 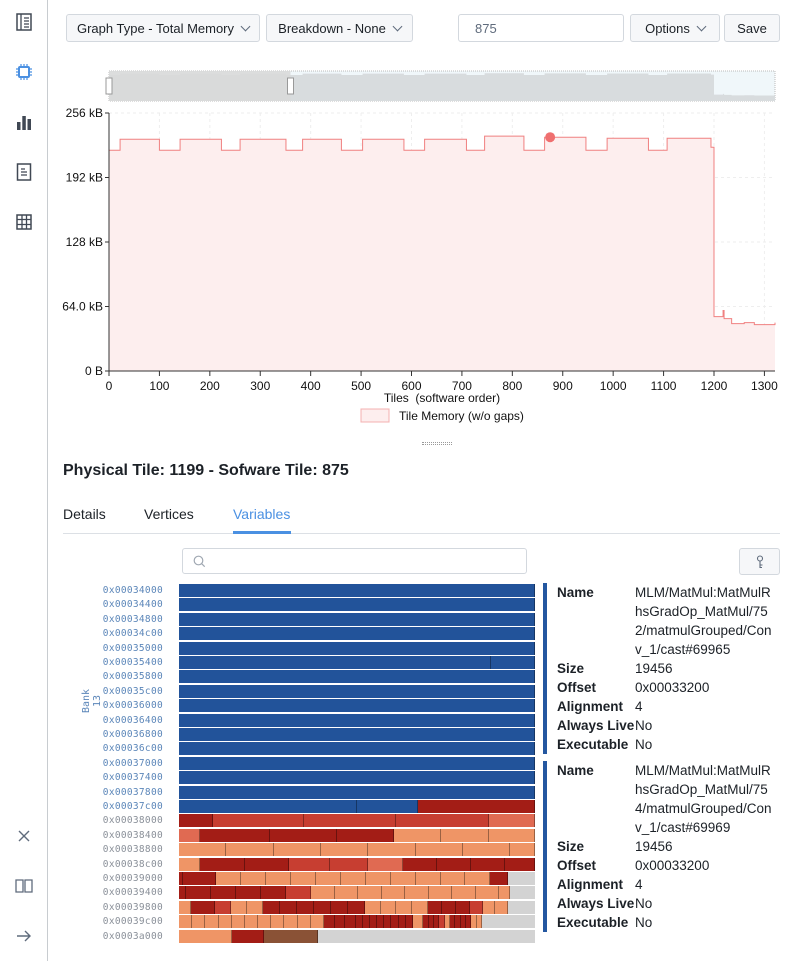 What do you see at coordinates (262, 514) in the screenshot?
I see `tab-variables: Variables` at bounding box center [262, 514].